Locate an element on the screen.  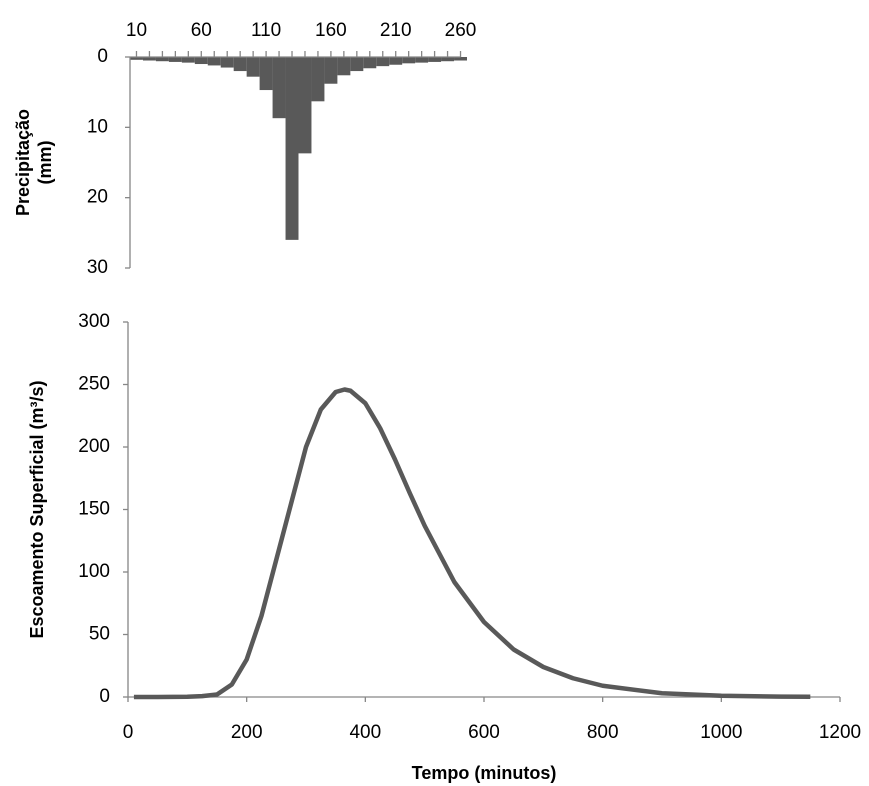
x-tick-label: 200 is located at coordinates (247, 732).